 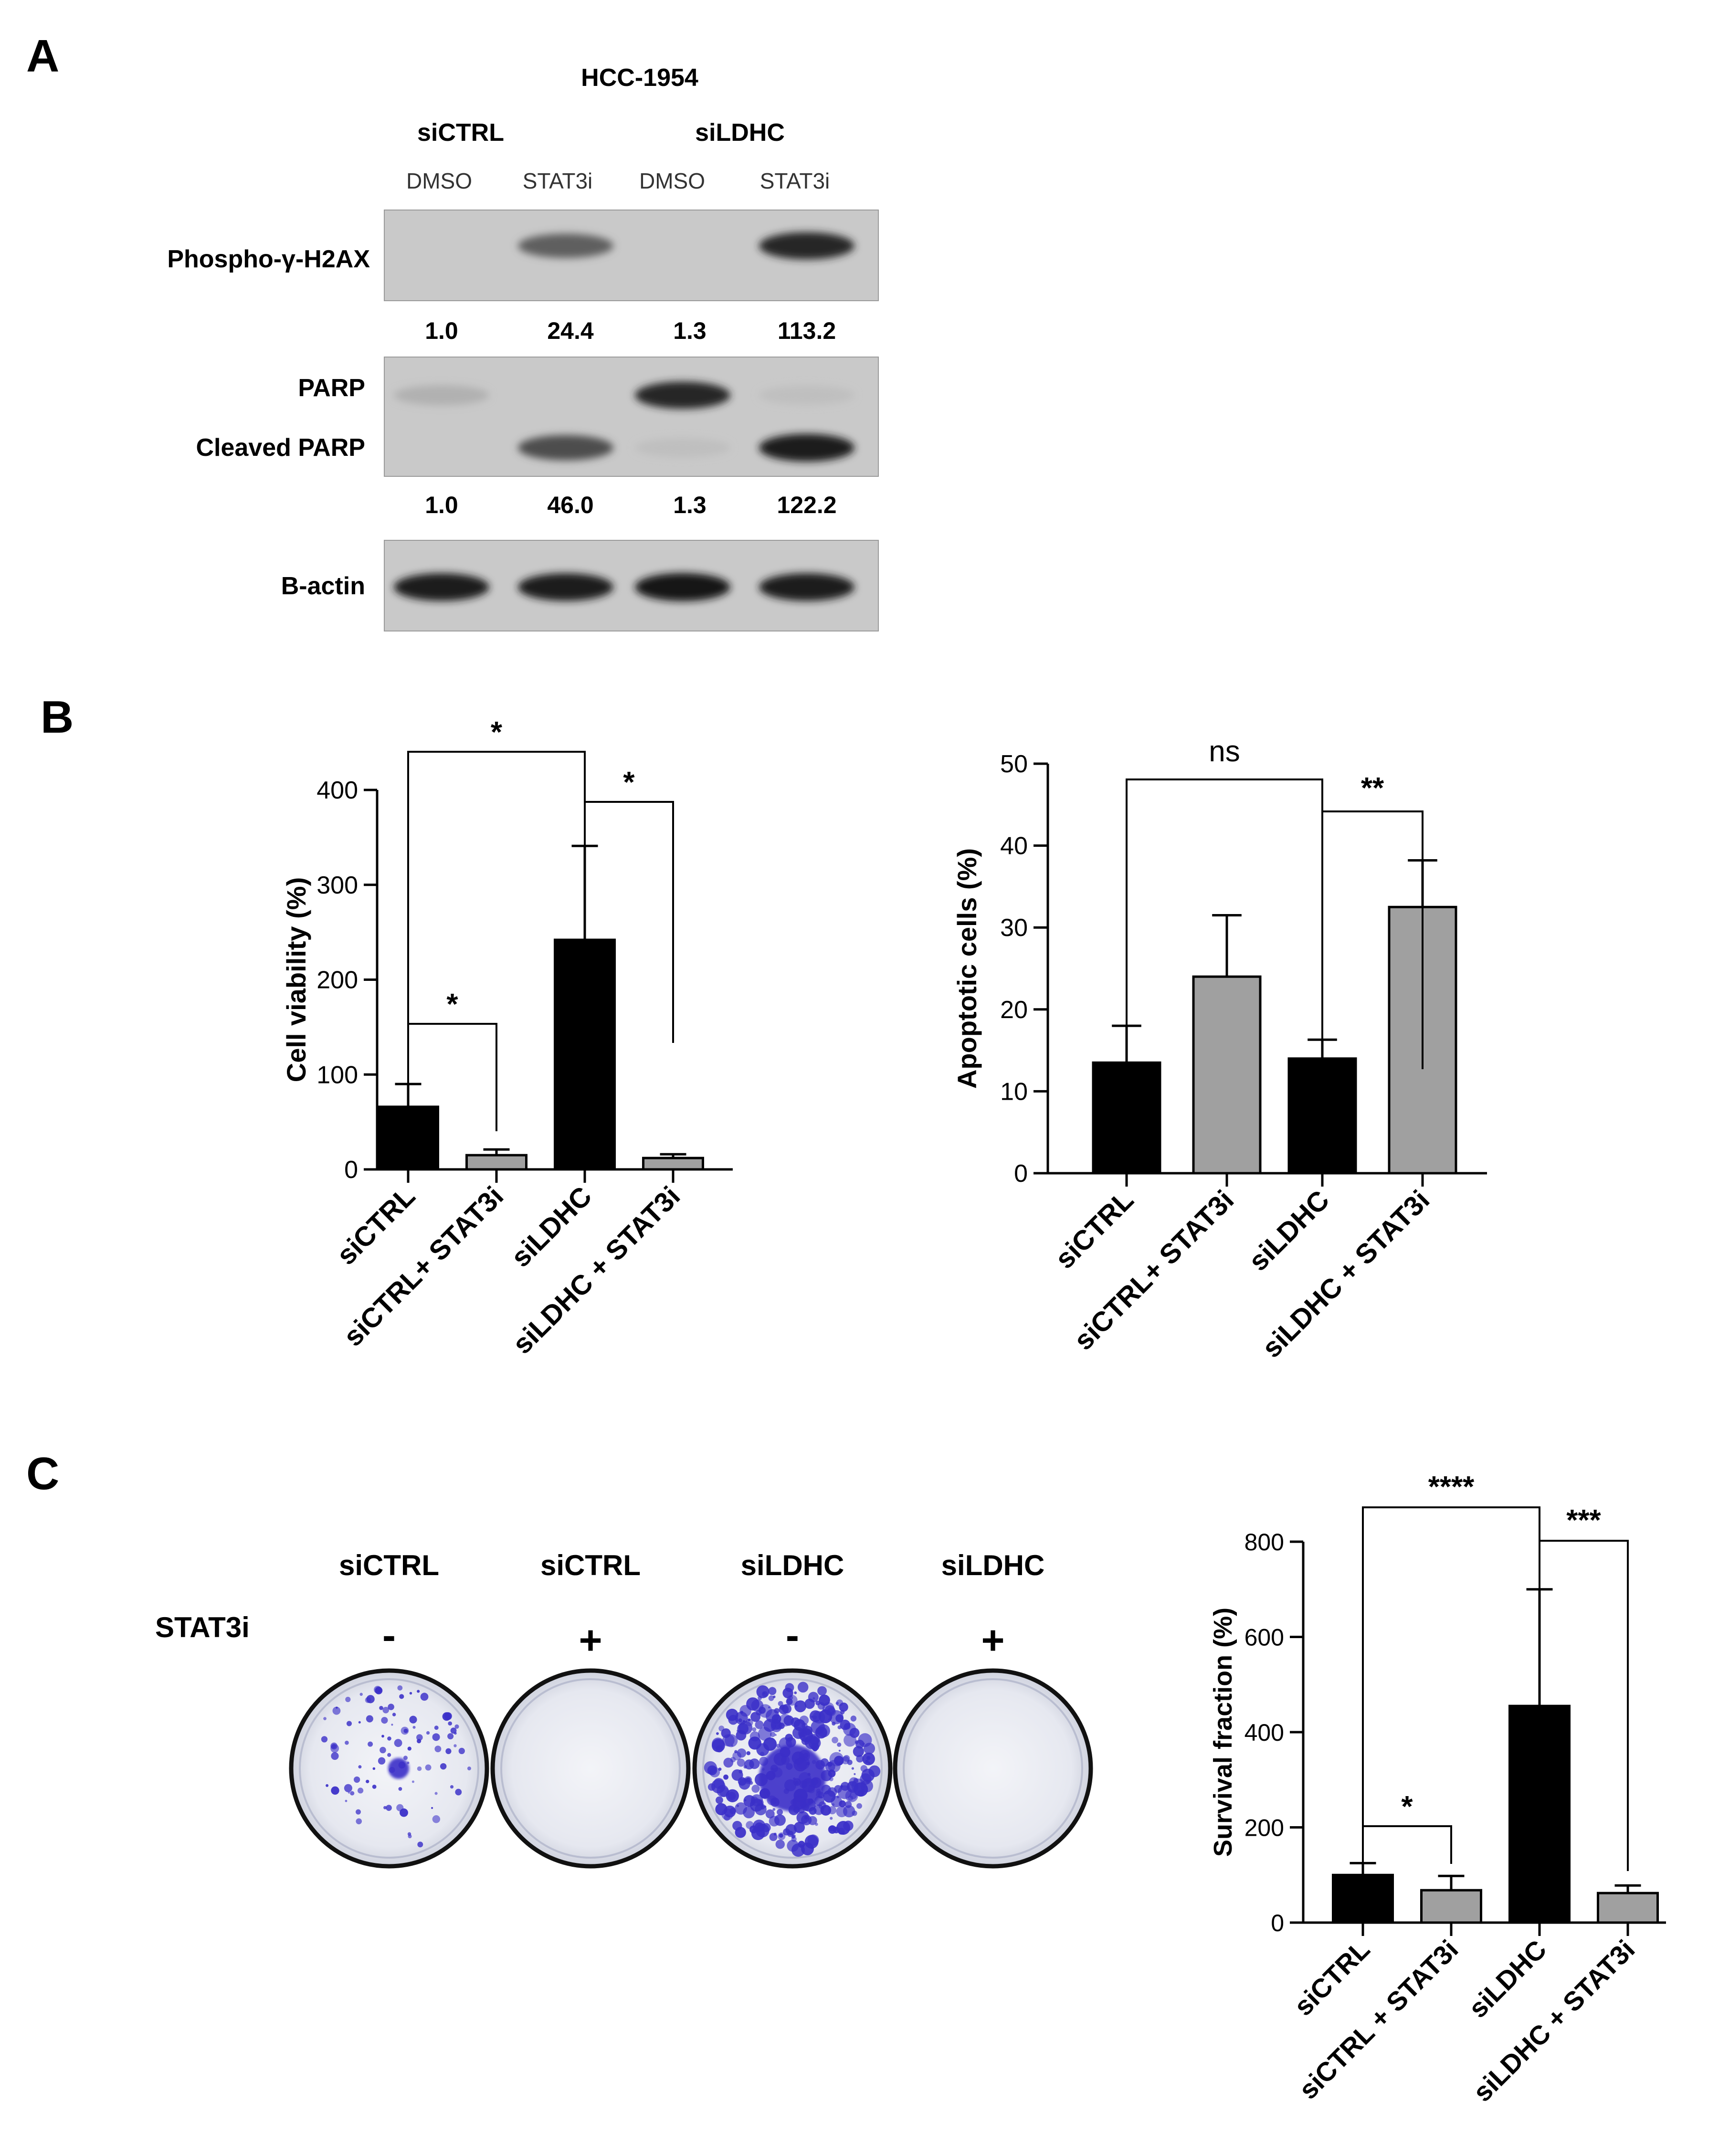 I want to click on significance-label: ns, so click(x=1225, y=751).